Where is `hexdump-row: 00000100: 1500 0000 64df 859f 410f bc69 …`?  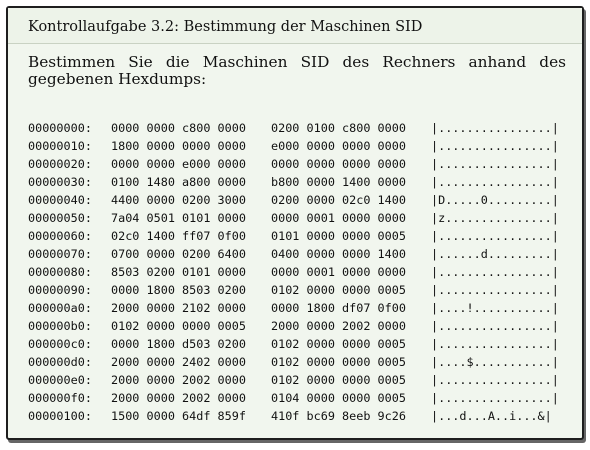 hexdump-row: 00000100: 1500 0000 64df 859f 410f bc69 … is located at coordinates (298, 416).